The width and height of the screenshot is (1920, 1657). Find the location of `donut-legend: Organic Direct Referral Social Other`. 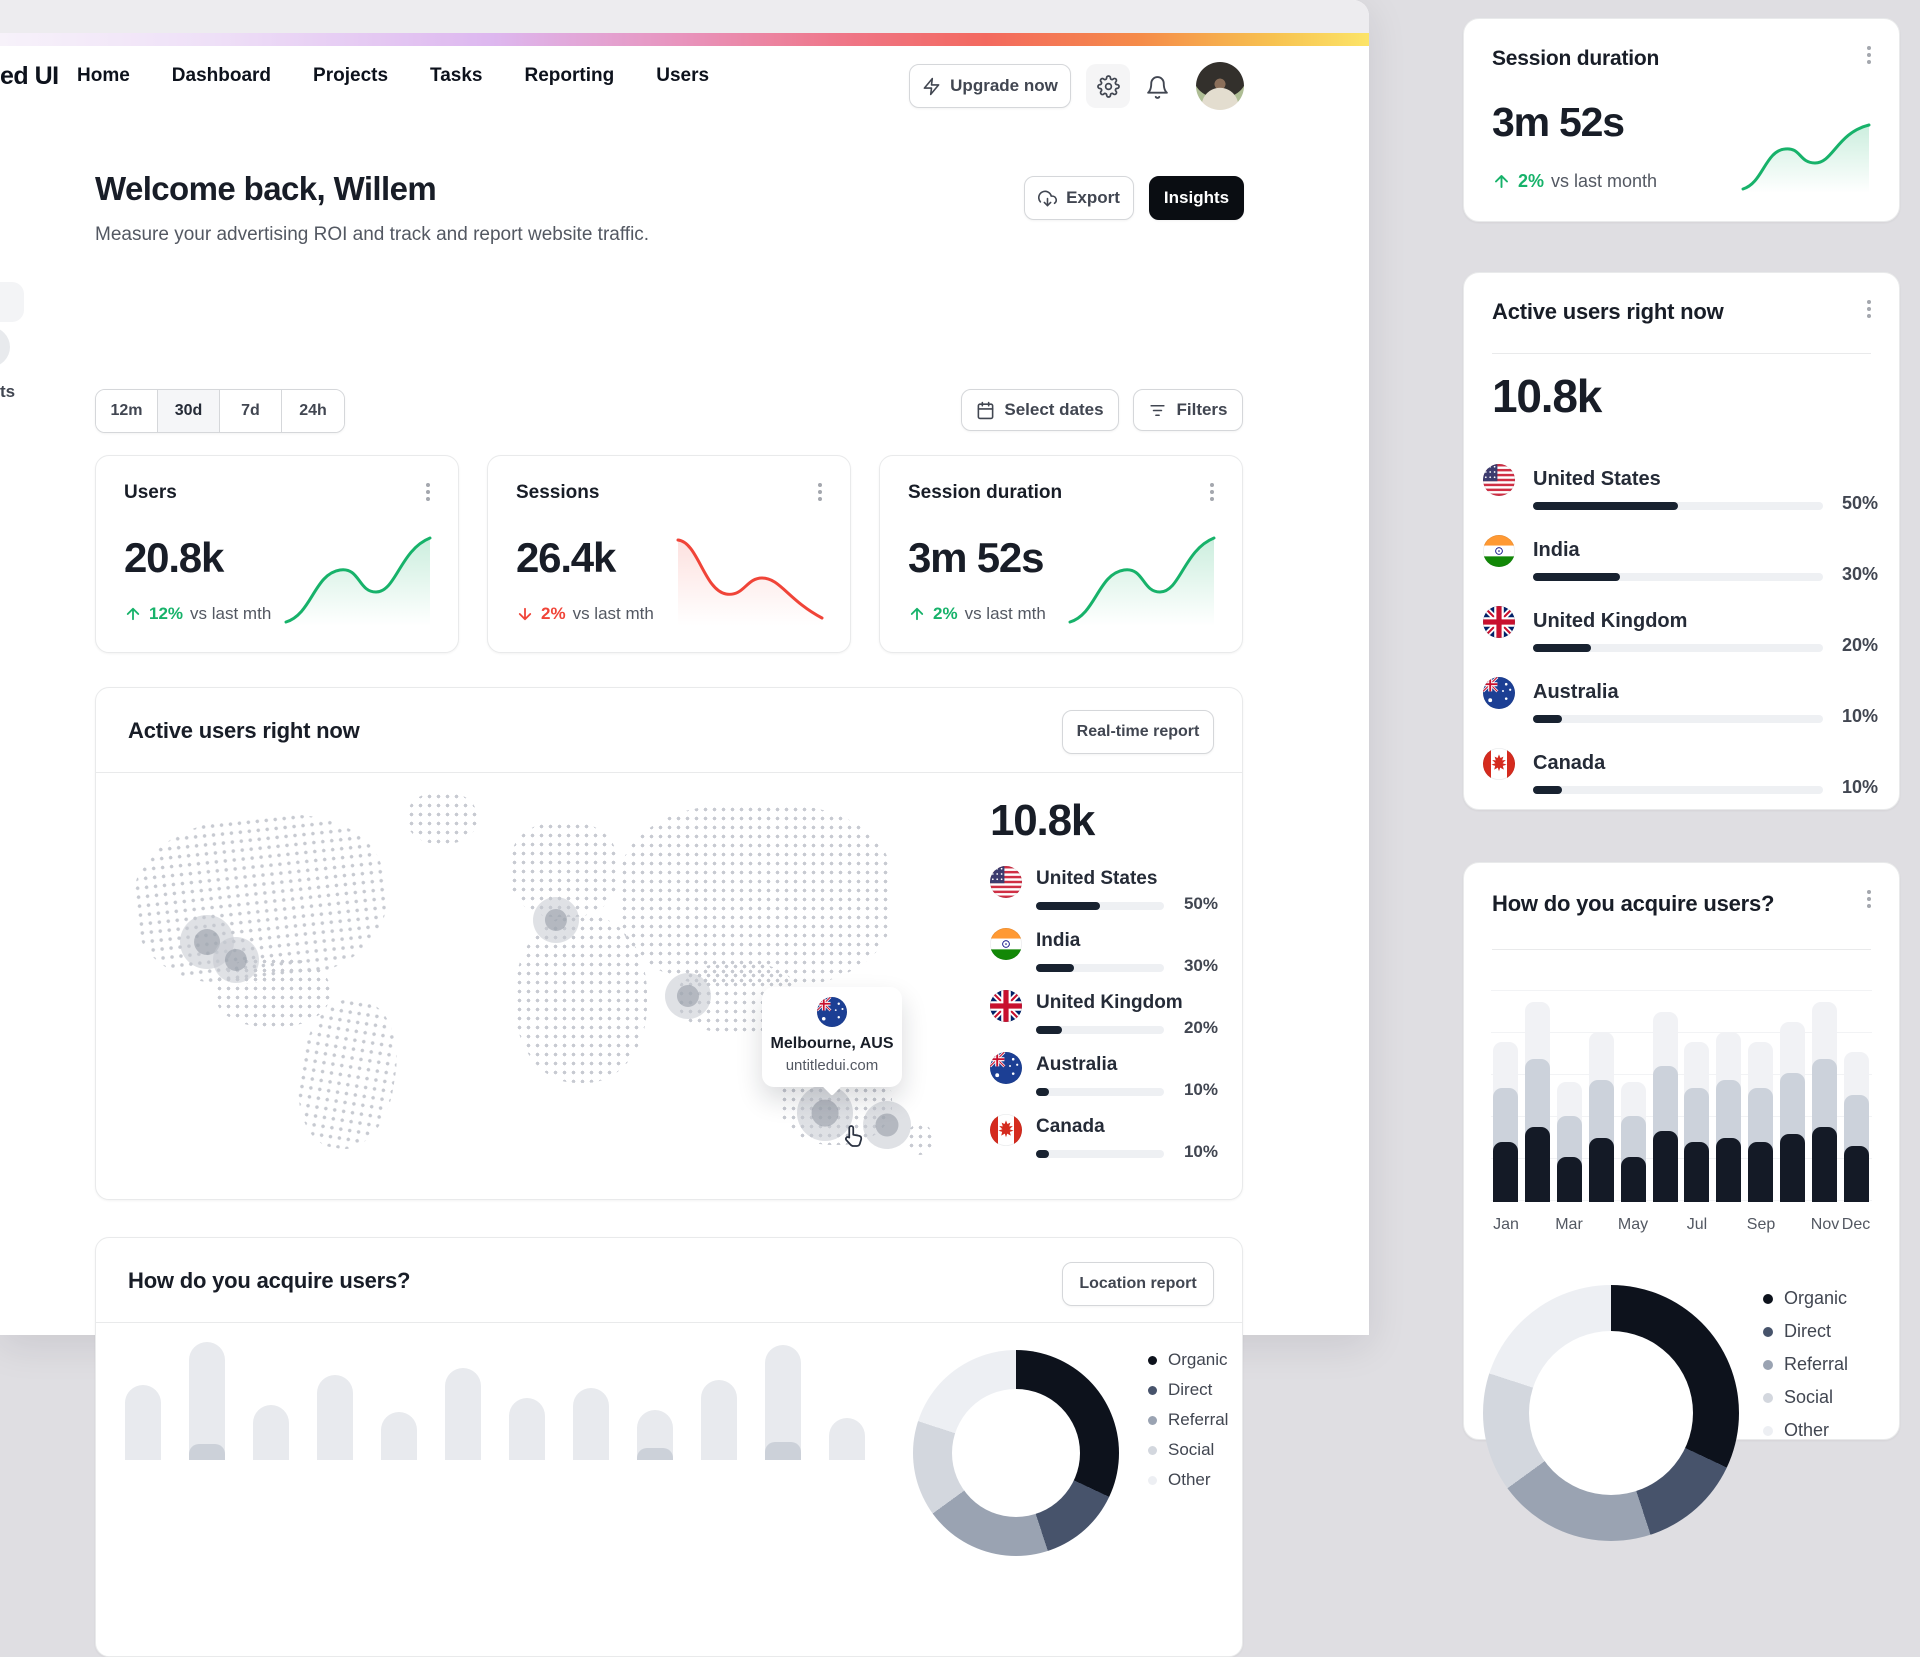

donut-legend: Organic Direct Referral Social Other is located at coordinates (1805, 1364).